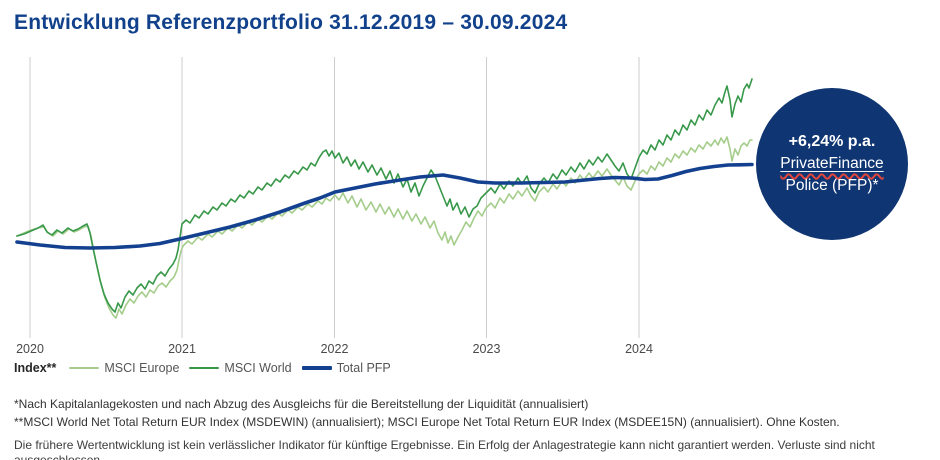  I want to click on badge-product-name: PrivateFinance, so click(832, 163).